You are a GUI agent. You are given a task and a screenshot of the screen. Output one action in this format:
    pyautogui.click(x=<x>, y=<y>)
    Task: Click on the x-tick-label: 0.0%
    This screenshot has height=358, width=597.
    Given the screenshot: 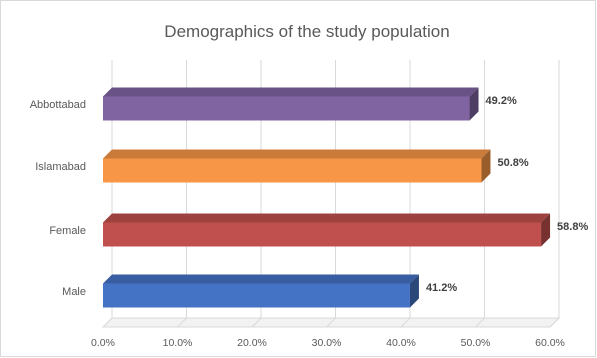 What is the action you would take?
    pyautogui.click(x=103, y=343)
    